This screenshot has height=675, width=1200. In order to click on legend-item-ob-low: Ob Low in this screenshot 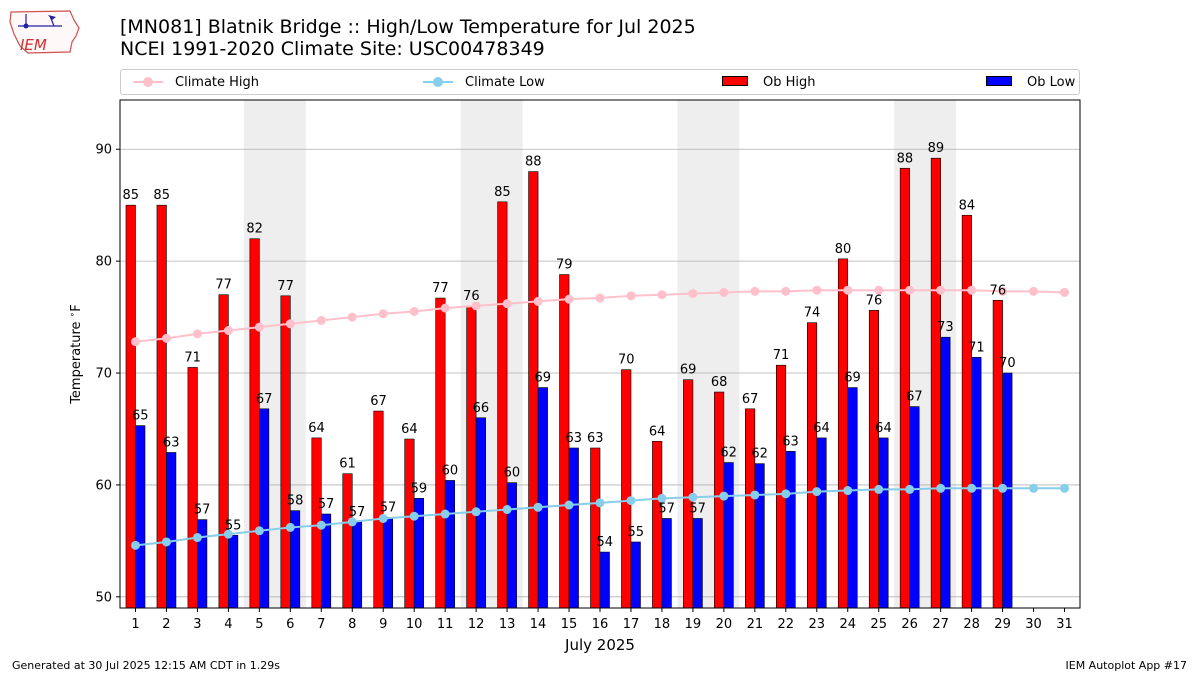, I will do `click(1029, 82)`.